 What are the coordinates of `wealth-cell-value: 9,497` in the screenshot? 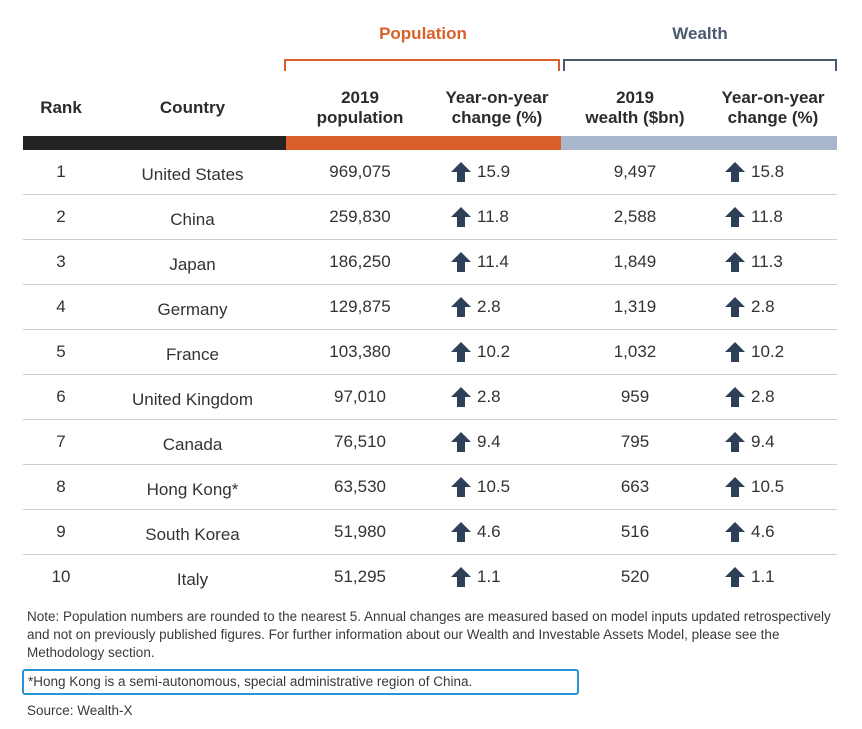 It's located at (635, 171).